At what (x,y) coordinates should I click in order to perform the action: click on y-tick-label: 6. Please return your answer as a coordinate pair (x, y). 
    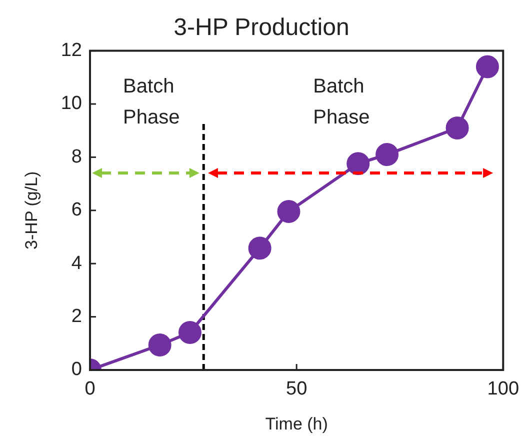
    Looking at the image, I should click on (76, 210).